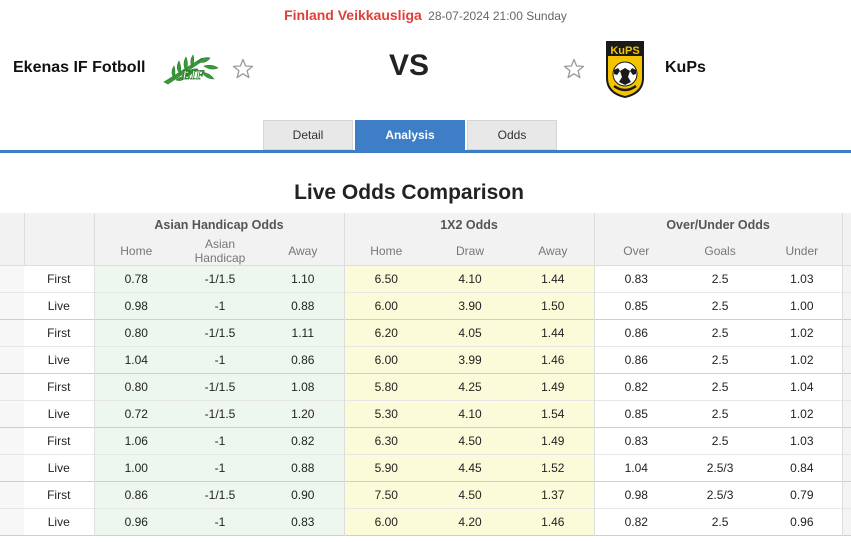 The width and height of the screenshot is (851, 542). I want to click on x12-away-odds: 1.50, so click(553, 306).